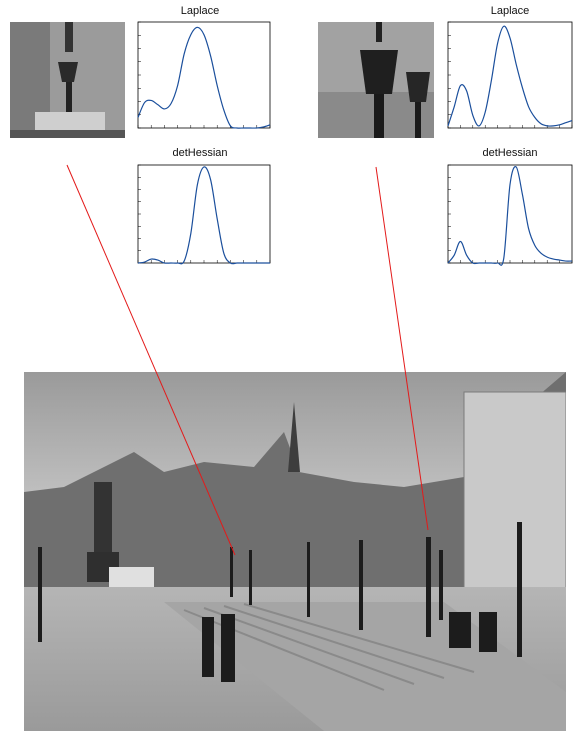 The width and height of the screenshot is (574, 731). What do you see at coordinates (67, 80) in the screenshot?
I see `left-crop-photo` at bounding box center [67, 80].